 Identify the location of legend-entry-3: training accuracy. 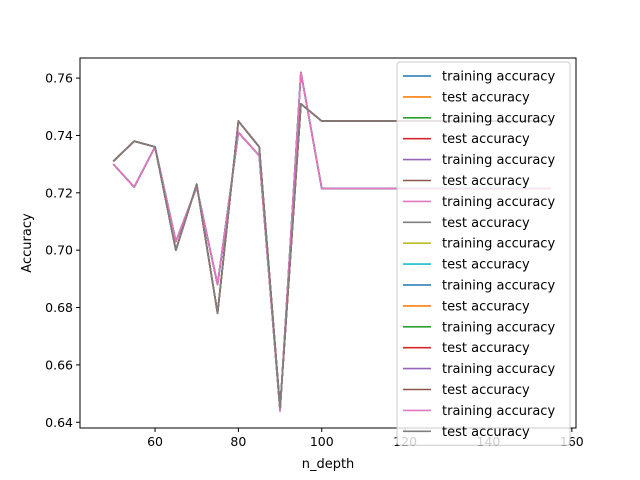
(498, 118).